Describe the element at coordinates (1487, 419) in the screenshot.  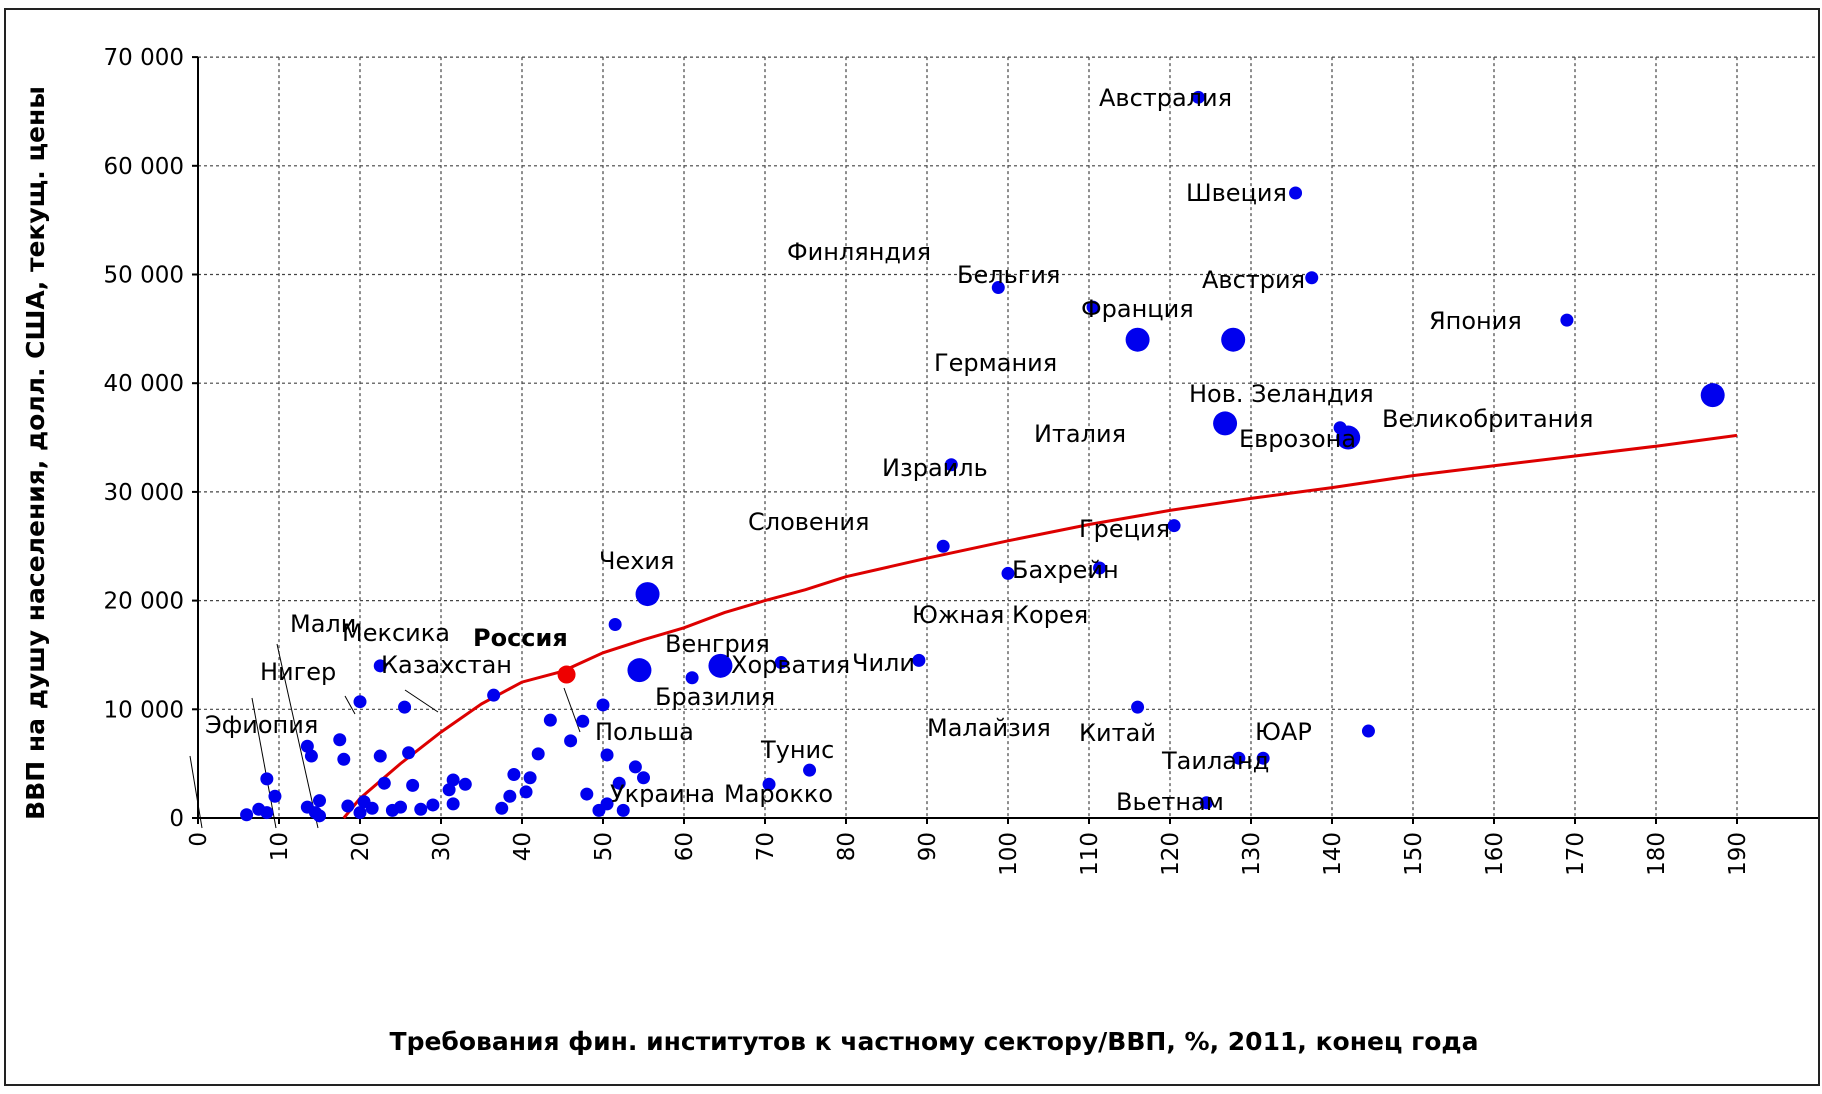
I see `point-label: Великобритания` at that location.